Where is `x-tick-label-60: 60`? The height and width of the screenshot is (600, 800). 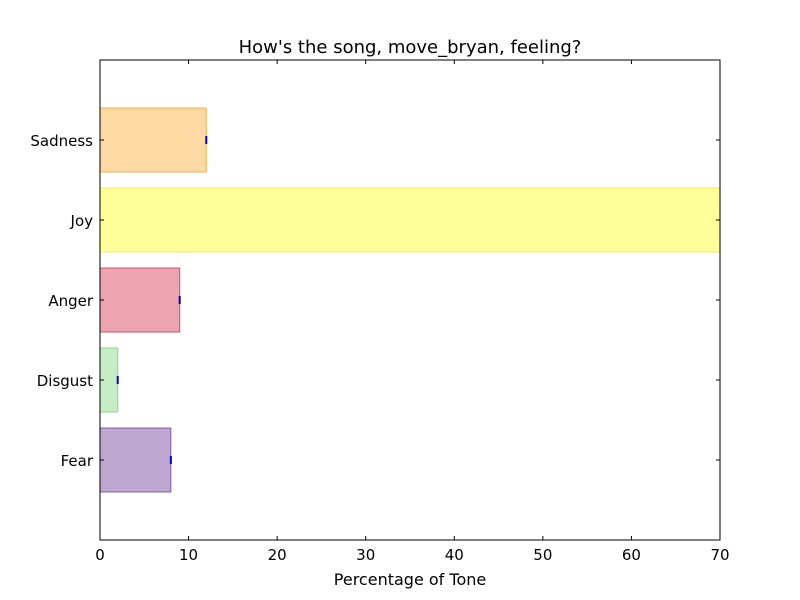 x-tick-label-60: 60 is located at coordinates (631, 555).